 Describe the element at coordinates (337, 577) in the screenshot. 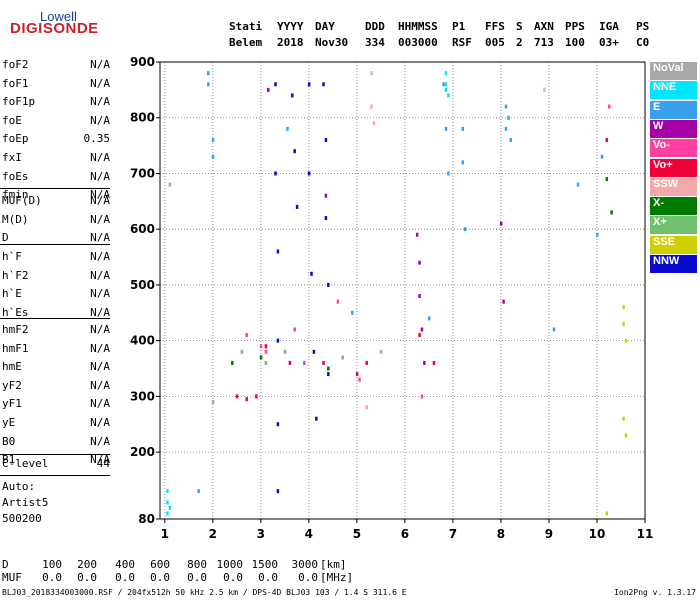

I see `table-unit: [MHz]` at that location.